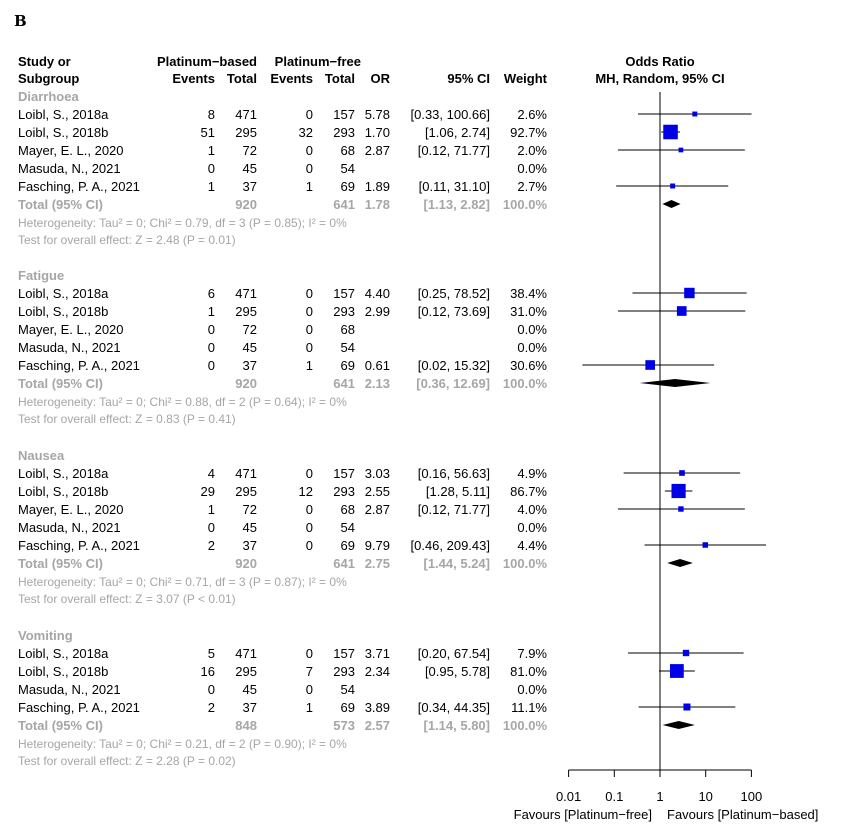 This screenshot has width=868, height=833. I want to click on study-ci: [0.02, 15.32], so click(454, 365).